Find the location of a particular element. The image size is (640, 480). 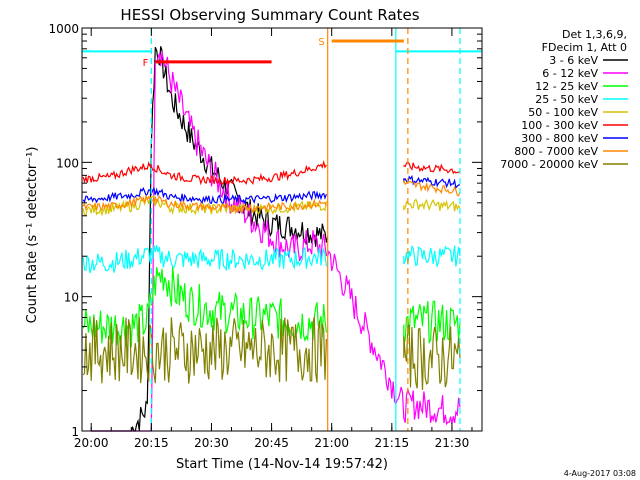

legend-label: 300 - 800 keV is located at coordinates (559, 138).